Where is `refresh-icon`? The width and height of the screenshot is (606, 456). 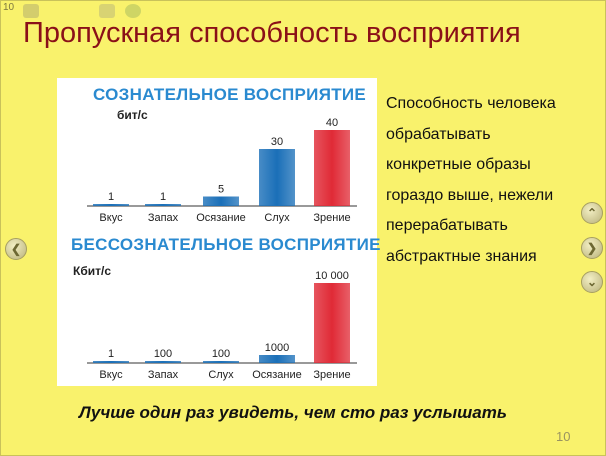
refresh-icon is located at coordinates (133, 11).